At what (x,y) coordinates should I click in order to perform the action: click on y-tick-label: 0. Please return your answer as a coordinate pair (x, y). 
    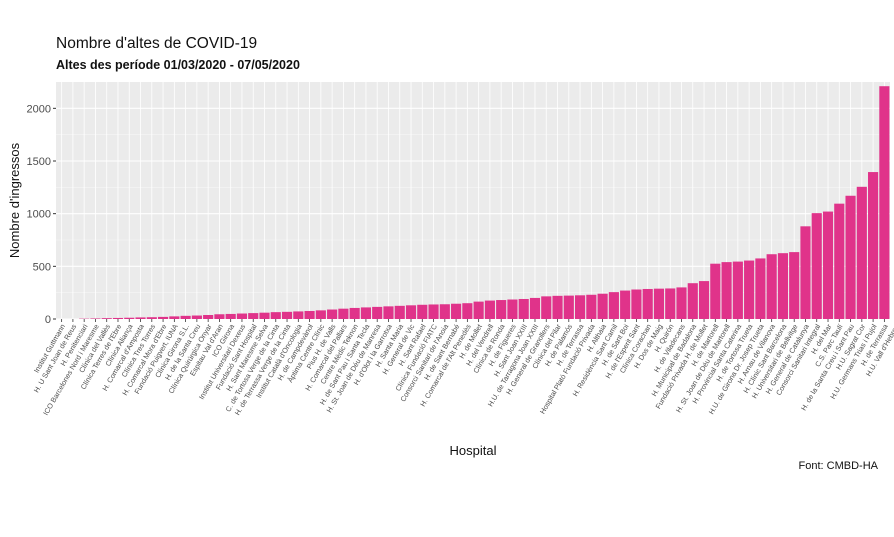
    Looking at the image, I should click on (48, 320).